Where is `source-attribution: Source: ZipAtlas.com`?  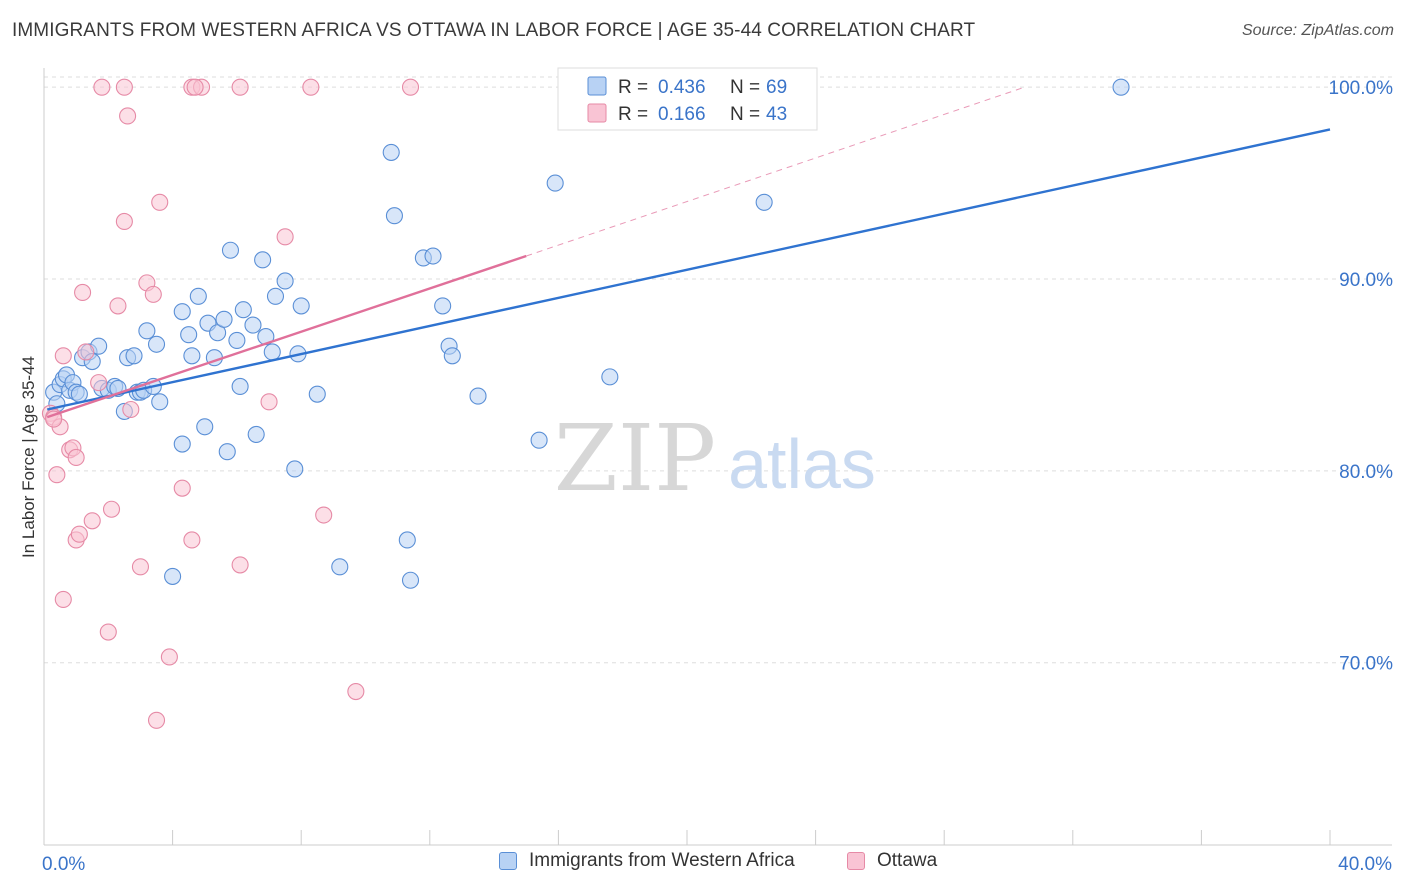 source-attribution: Source: ZipAtlas.com is located at coordinates (1317, 30).